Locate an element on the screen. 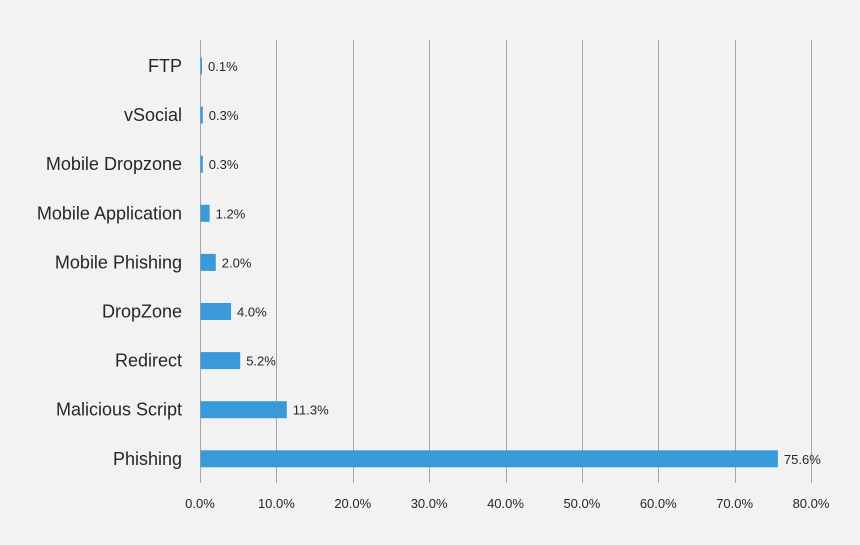 This screenshot has height=545, width=860. category-label: FTP is located at coordinates (165, 66).